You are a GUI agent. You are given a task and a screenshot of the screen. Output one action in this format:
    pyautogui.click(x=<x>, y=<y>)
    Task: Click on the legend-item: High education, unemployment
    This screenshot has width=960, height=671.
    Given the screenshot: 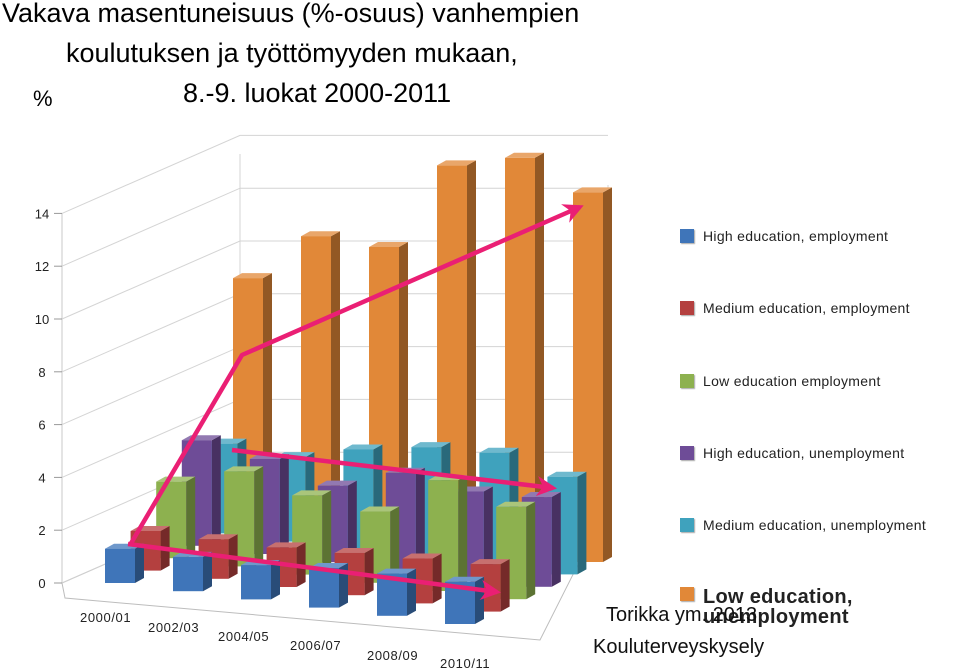 What is the action you would take?
    pyautogui.click(x=792, y=453)
    